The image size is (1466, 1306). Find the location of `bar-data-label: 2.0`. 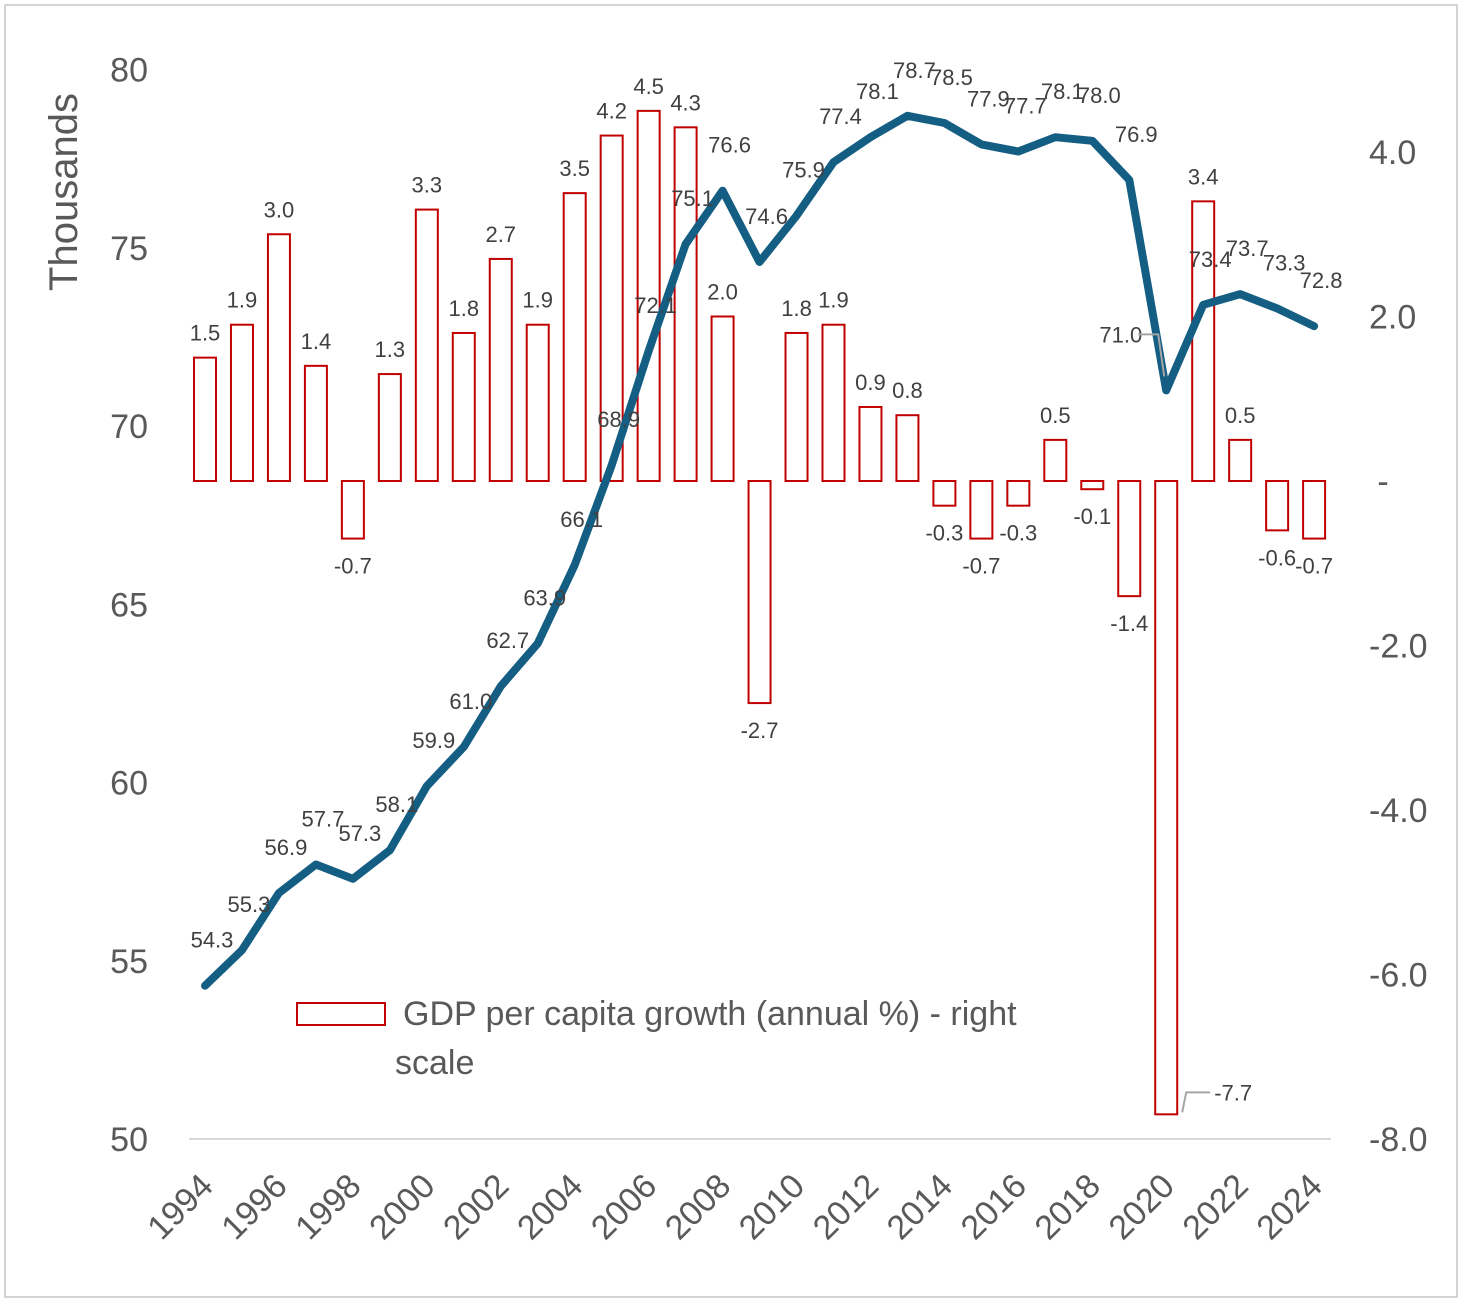

bar-data-label: 2.0 is located at coordinates (722, 292).